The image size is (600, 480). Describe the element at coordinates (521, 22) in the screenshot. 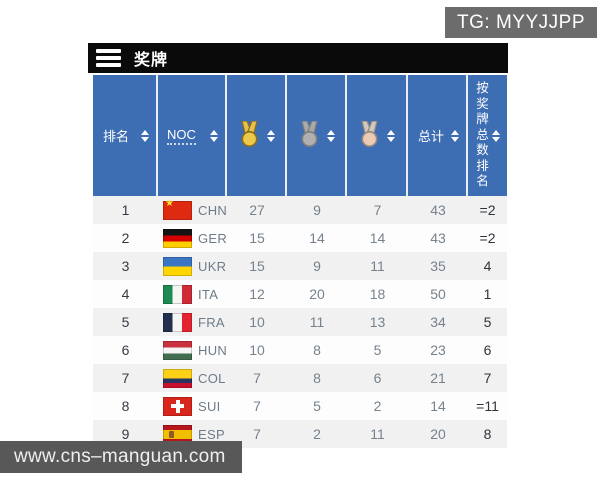

I see `watermark-top-right: TG: MYYJJPP` at that location.